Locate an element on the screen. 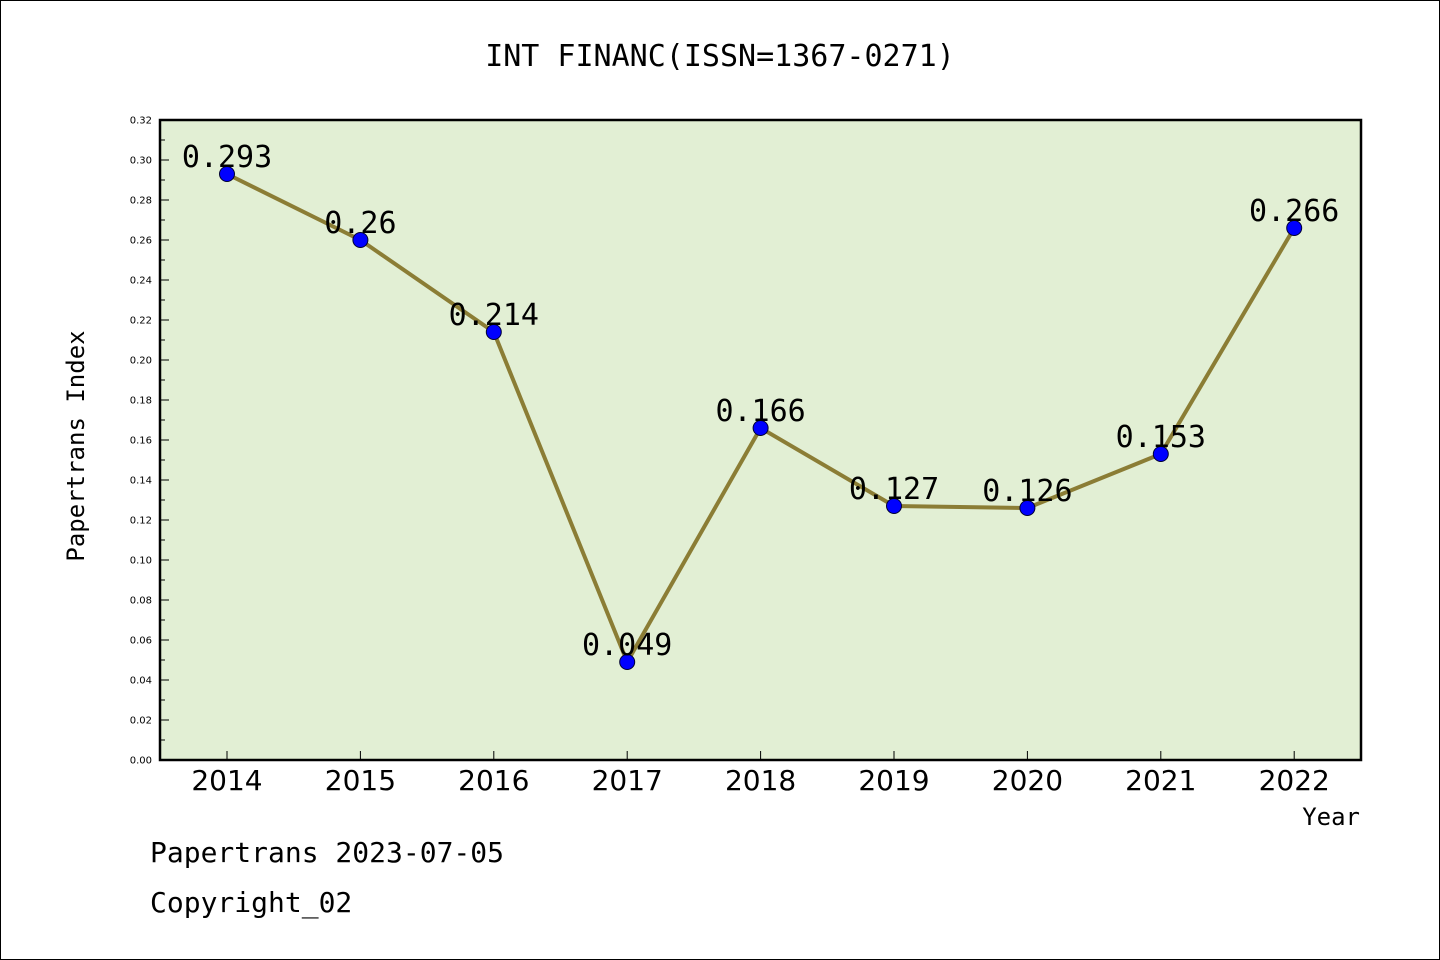 The image size is (1440, 960). y-tick-label: 0.18 is located at coordinates (141, 401).